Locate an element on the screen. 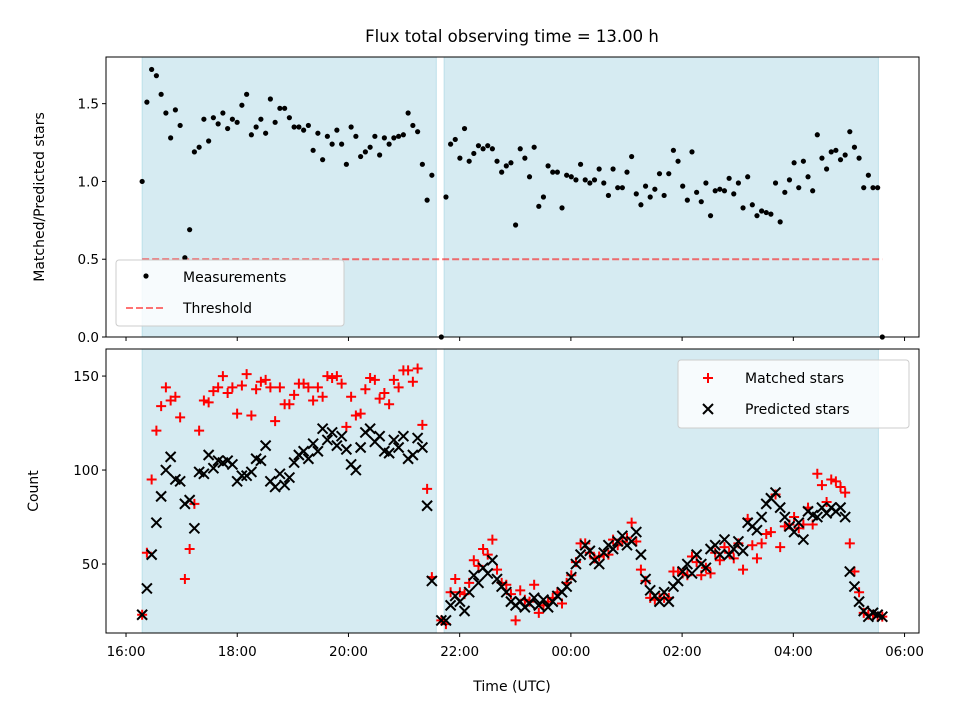  x-tick-label: 04:00 is located at coordinates (793, 652).